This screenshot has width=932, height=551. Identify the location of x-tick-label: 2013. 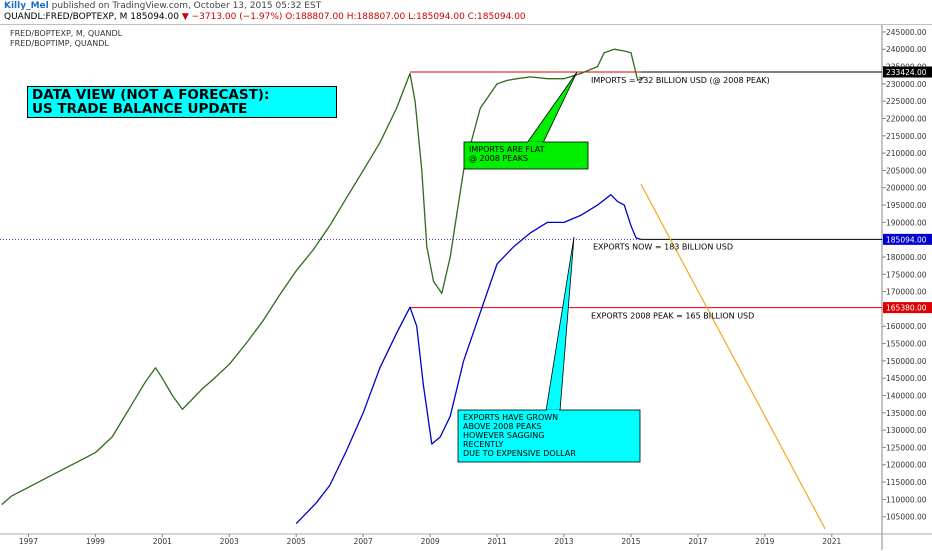
(563, 541).